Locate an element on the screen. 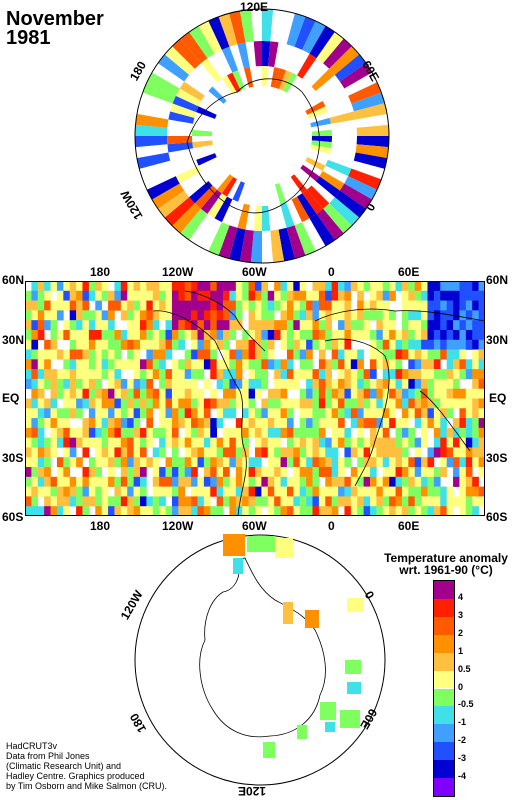  legend-tick-label: -1 is located at coordinates (462, 722).